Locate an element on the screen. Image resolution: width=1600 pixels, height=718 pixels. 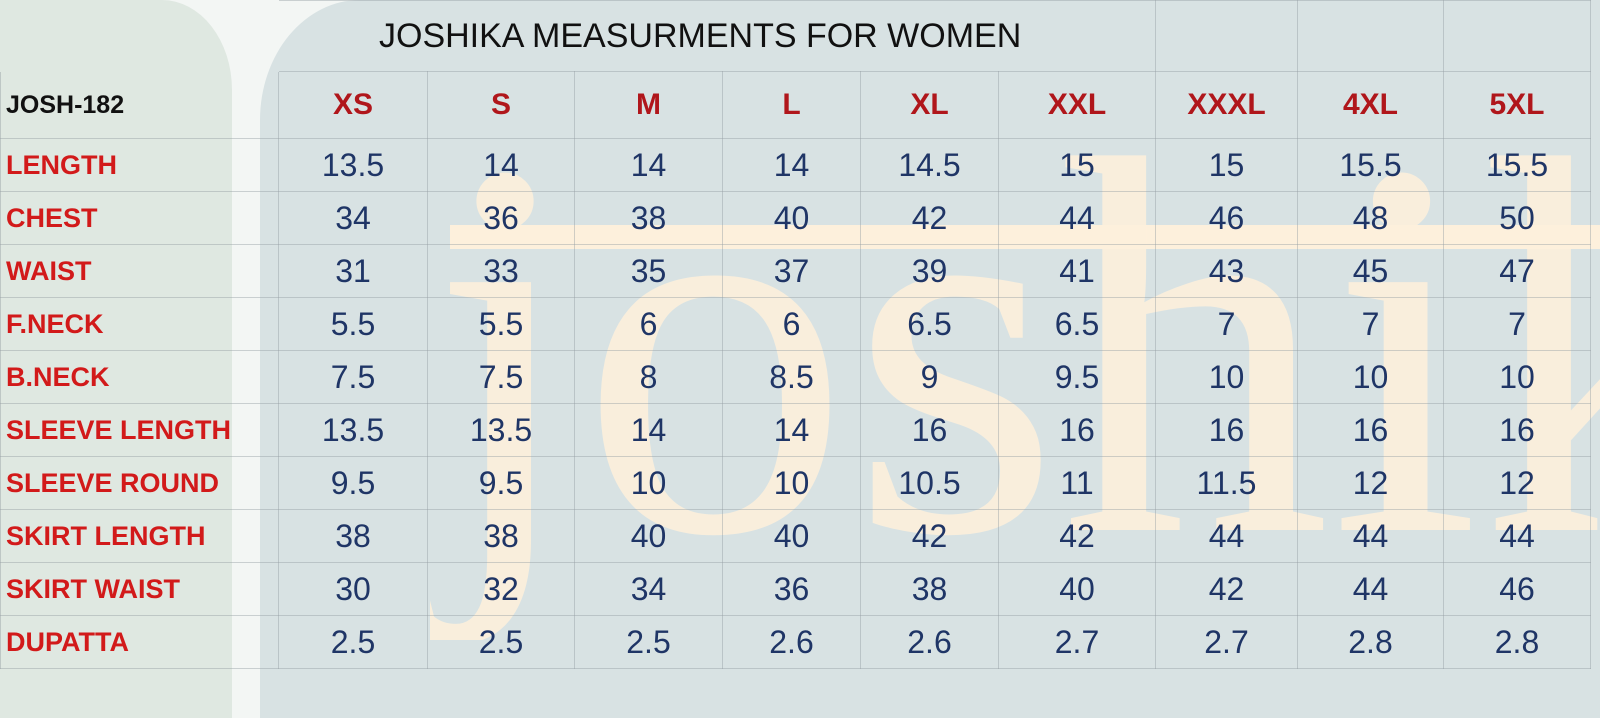
size-header: S is located at coordinates (501, 105).